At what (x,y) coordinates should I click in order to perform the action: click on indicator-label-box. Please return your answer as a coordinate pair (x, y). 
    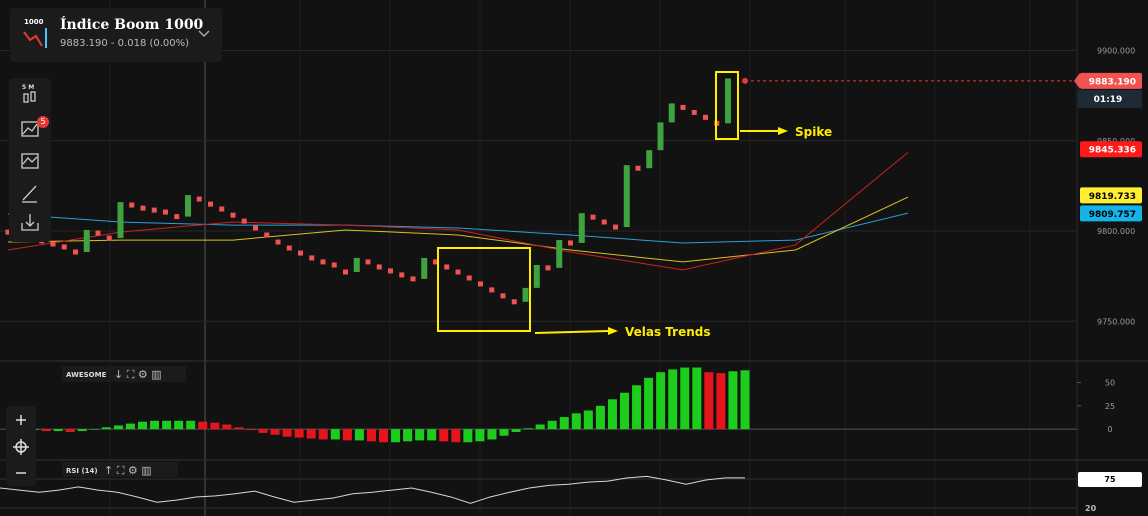
    Looking at the image, I should click on (124, 374).